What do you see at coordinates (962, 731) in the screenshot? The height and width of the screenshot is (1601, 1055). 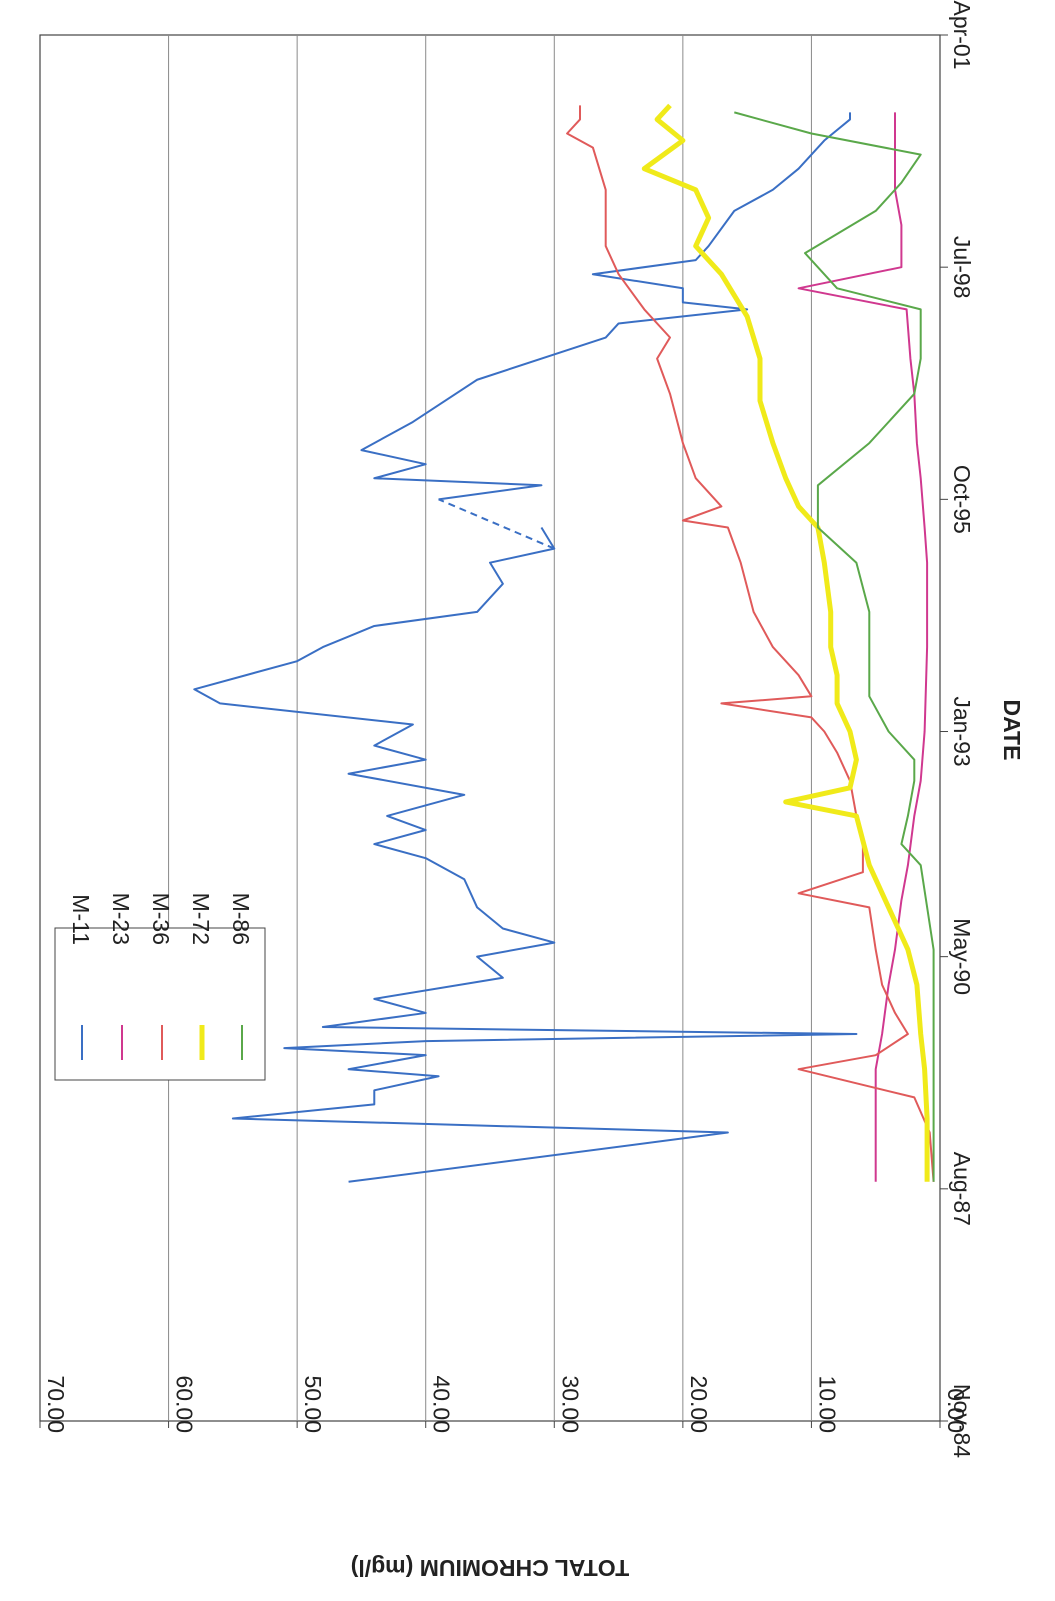 I see `x-tick-label: Jan-93` at bounding box center [962, 731].